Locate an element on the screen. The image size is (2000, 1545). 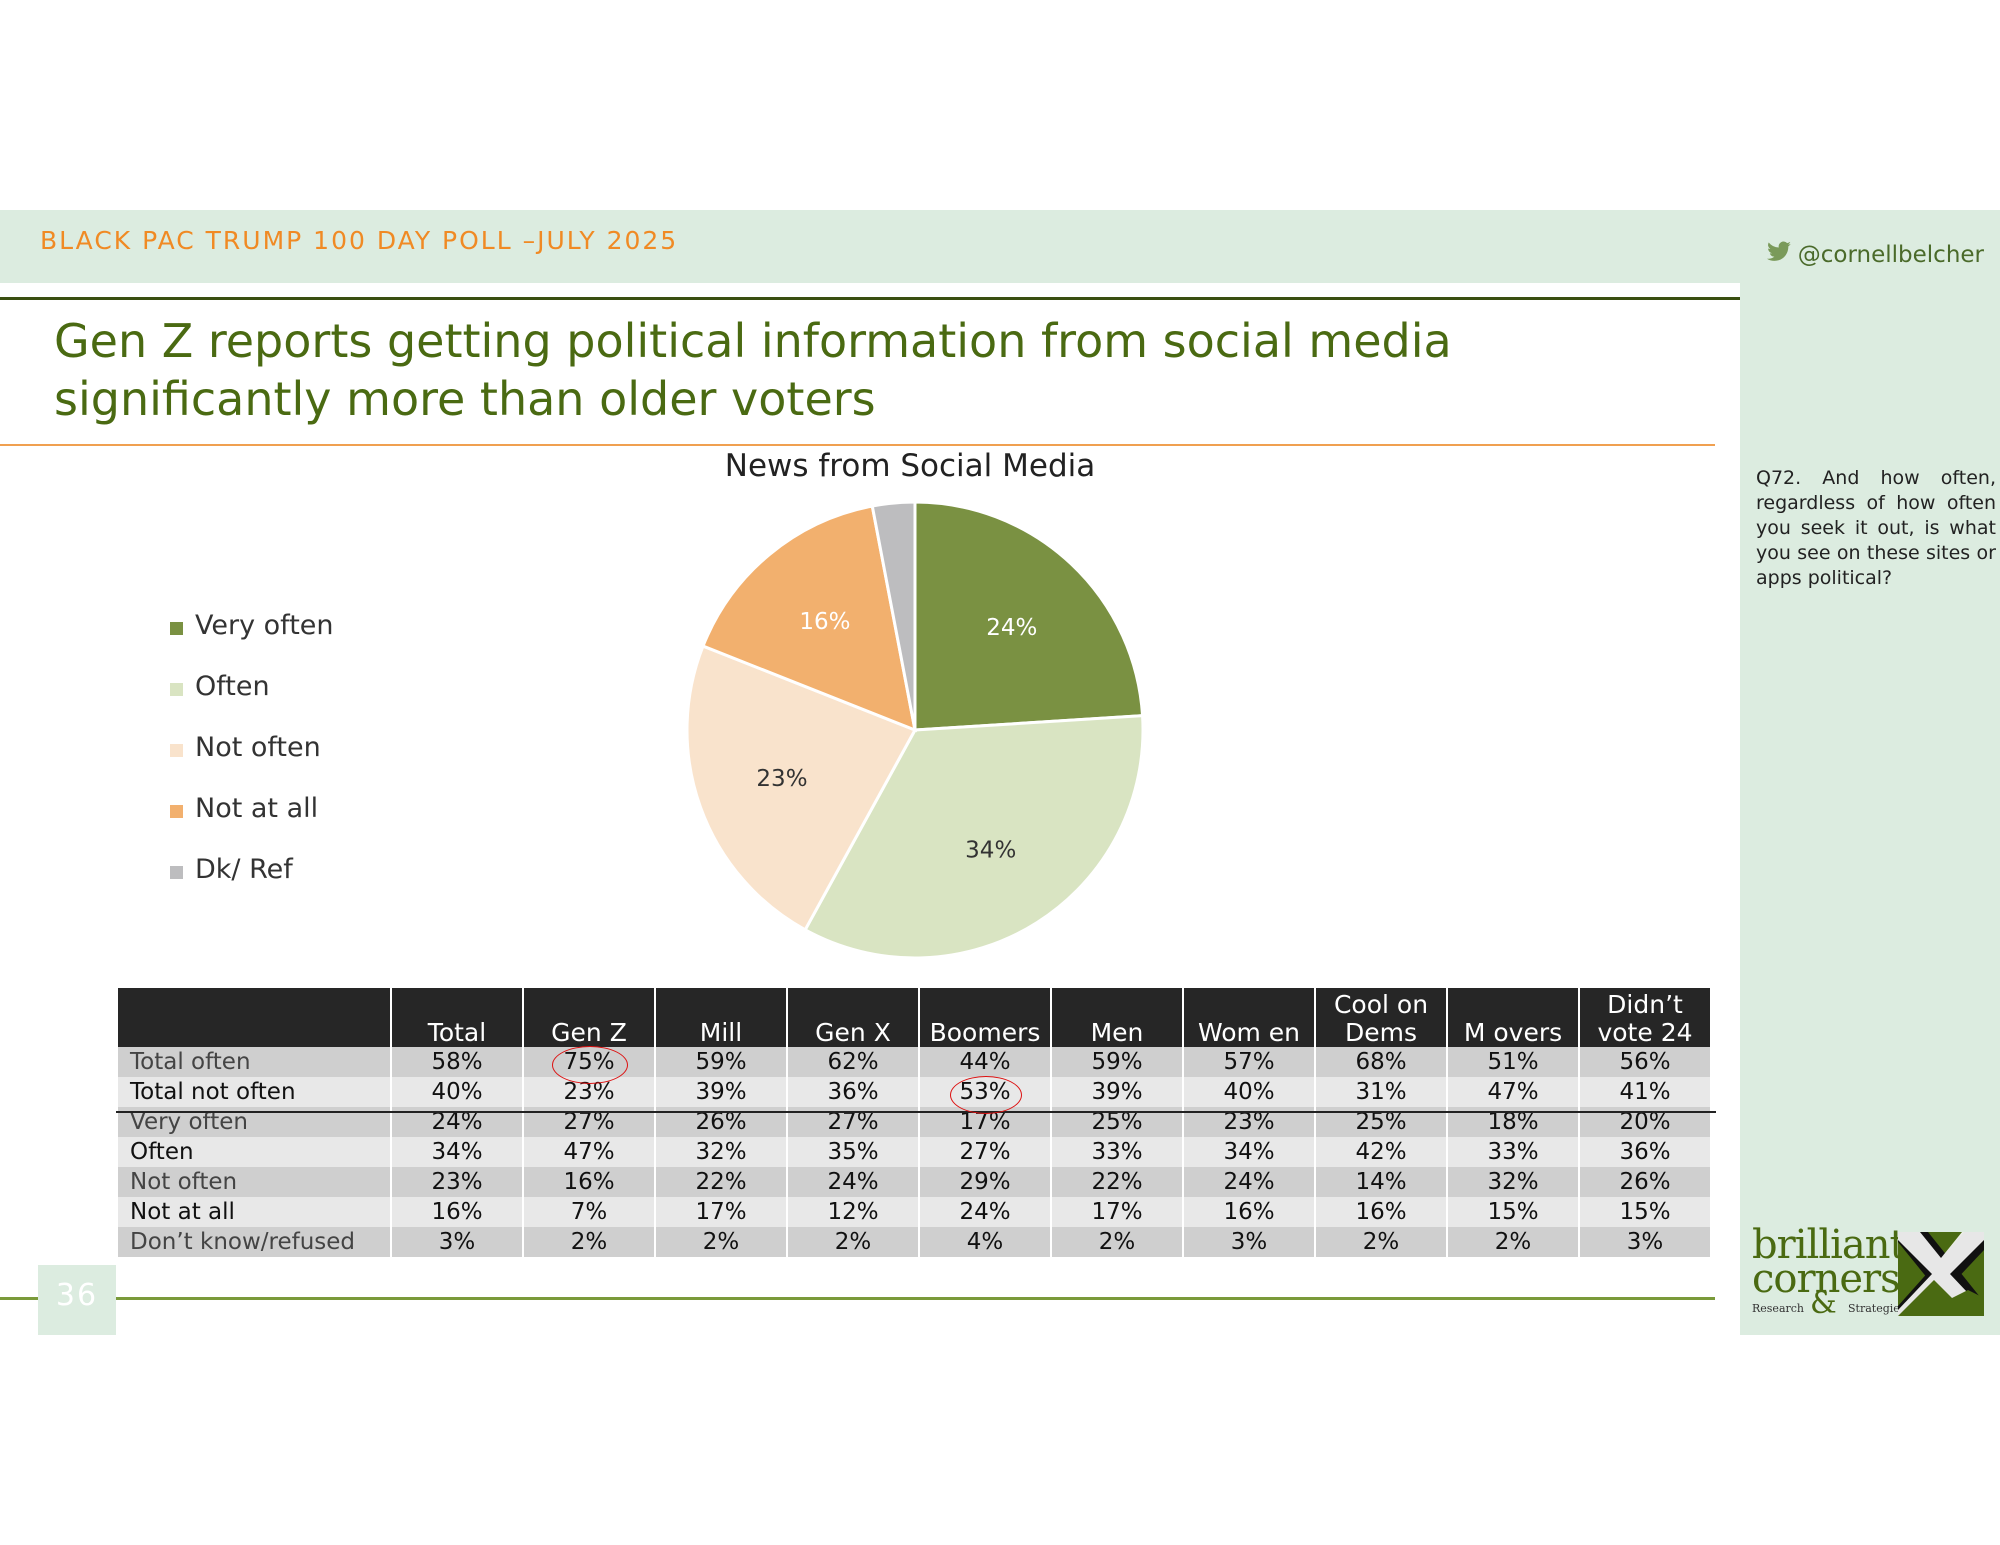
table-cell: 31% is located at coordinates (1381, 1092).